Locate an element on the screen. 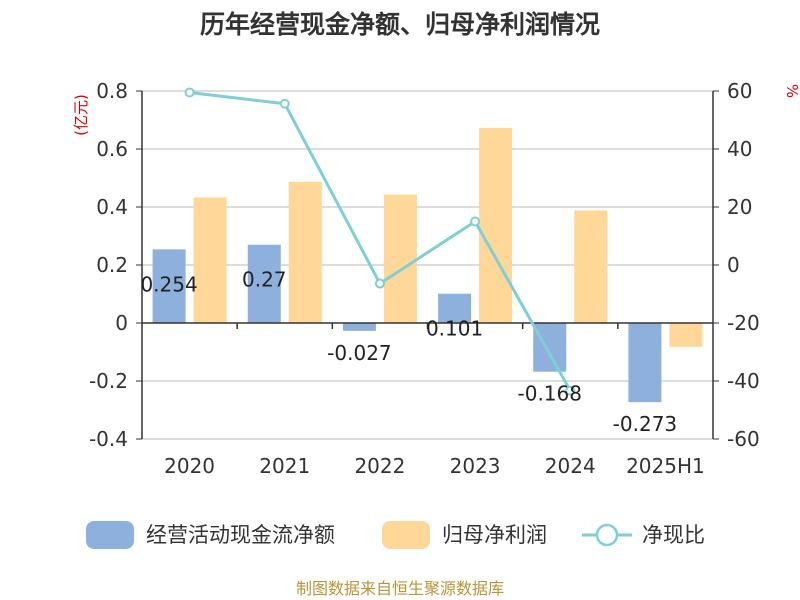 This screenshot has height=600, width=800. right-tick-label: 40 is located at coordinates (739, 149).